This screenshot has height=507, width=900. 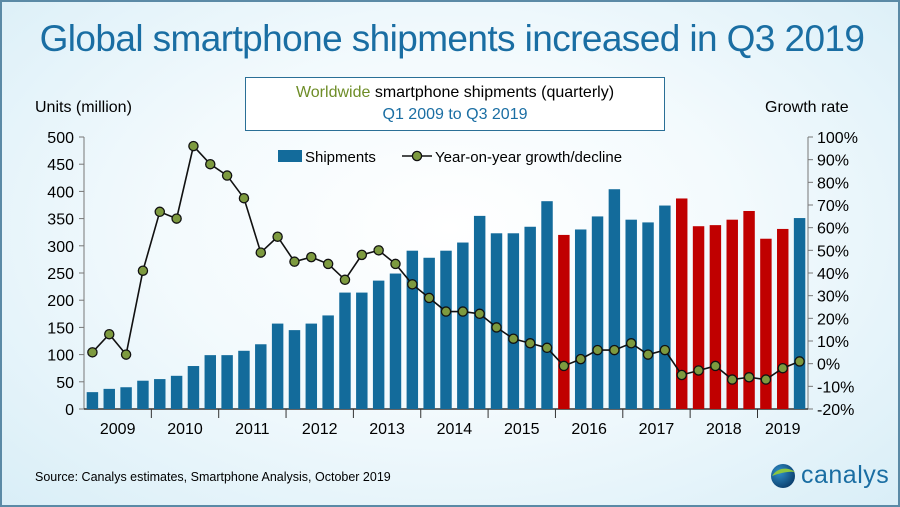 I want to click on y2-tick-label: 100%, so click(x=837, y=138).